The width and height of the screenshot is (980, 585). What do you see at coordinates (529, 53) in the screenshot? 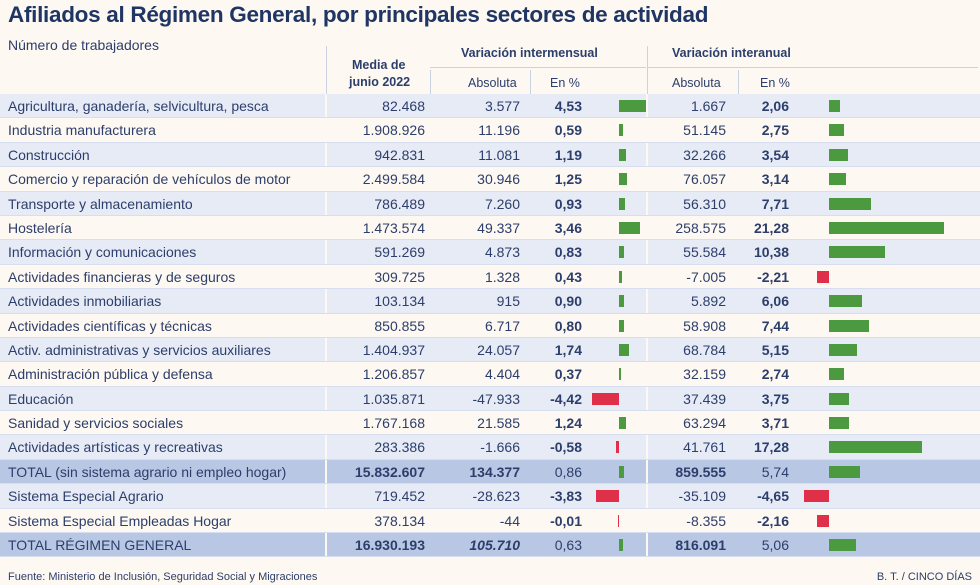
I see `header-group-intermensual: Variación intermensual` at bounding box center [529, 53].